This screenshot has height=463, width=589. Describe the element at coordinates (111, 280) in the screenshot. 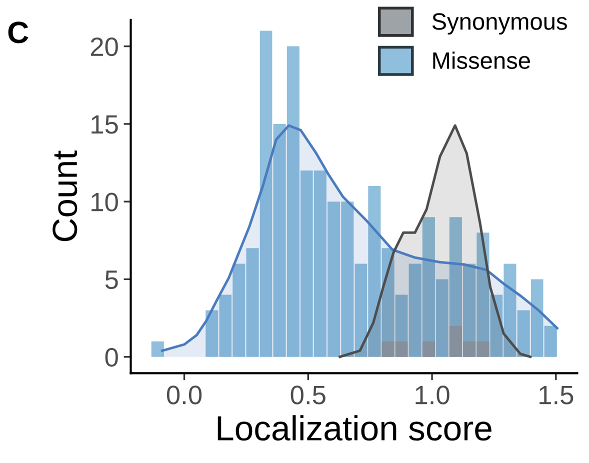

I see `y-tick-label: 5` at that location.